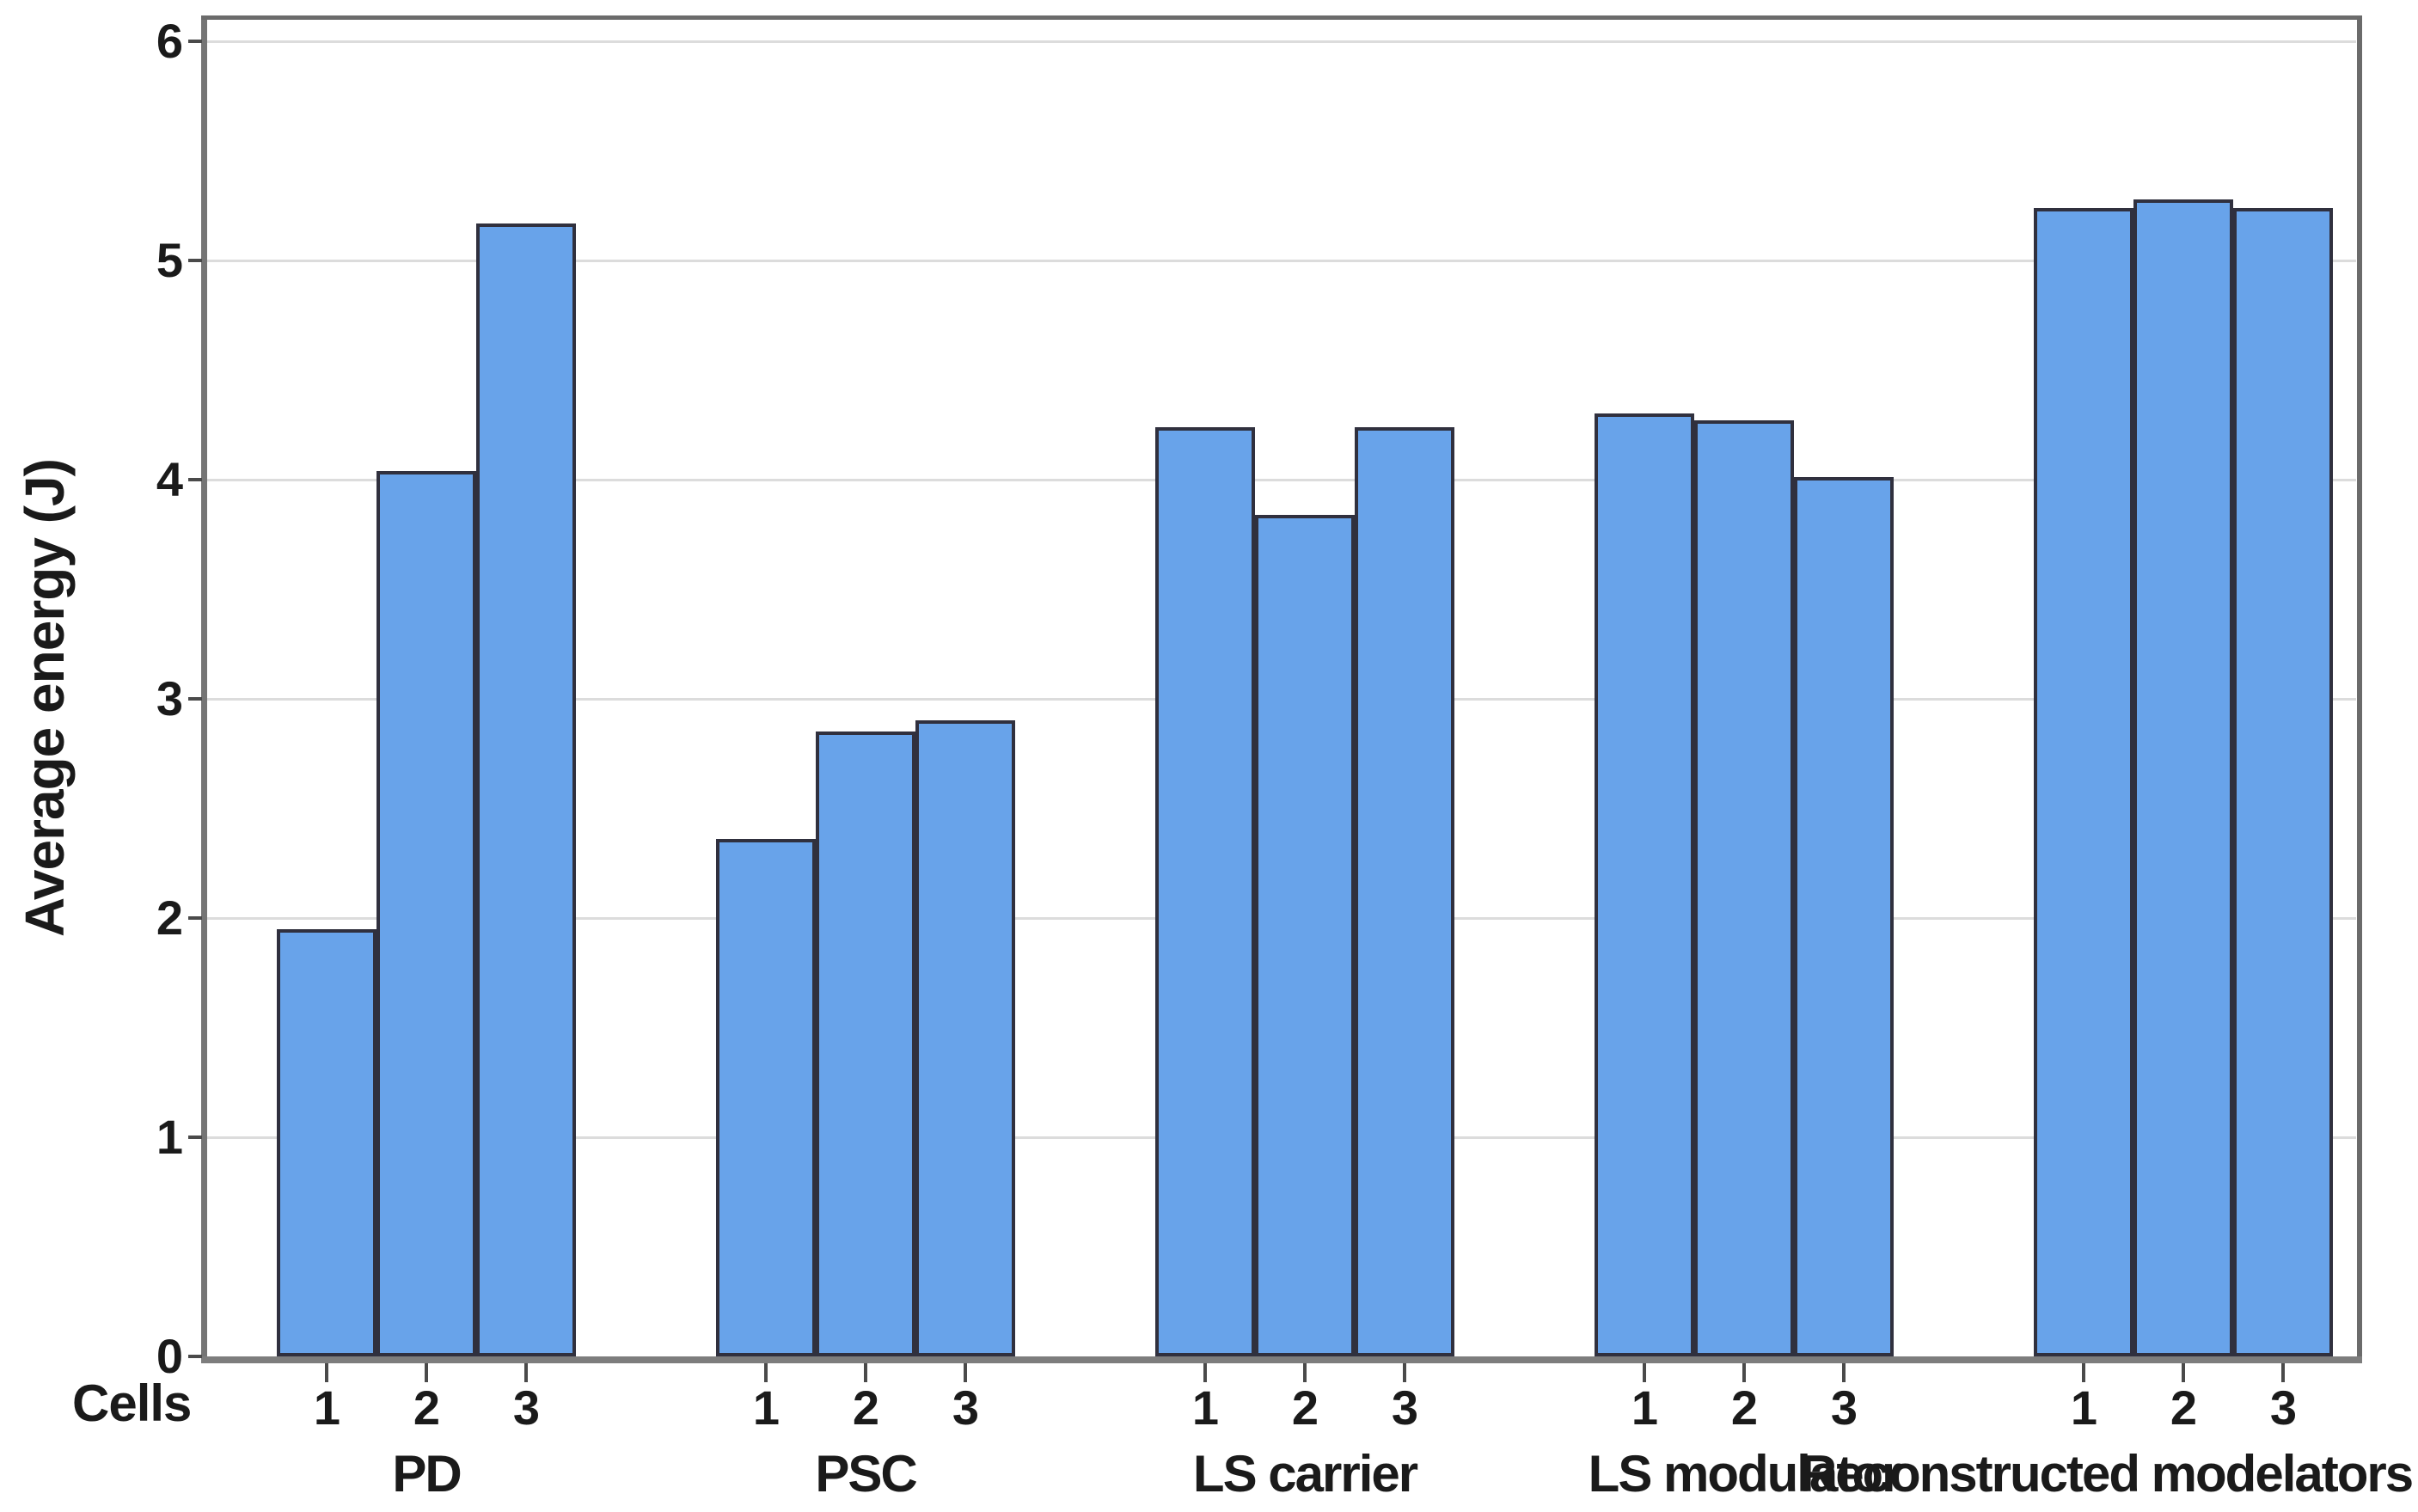  I want to click on group-label-ls-carrier: LS carrier, so click(1305, 1474).